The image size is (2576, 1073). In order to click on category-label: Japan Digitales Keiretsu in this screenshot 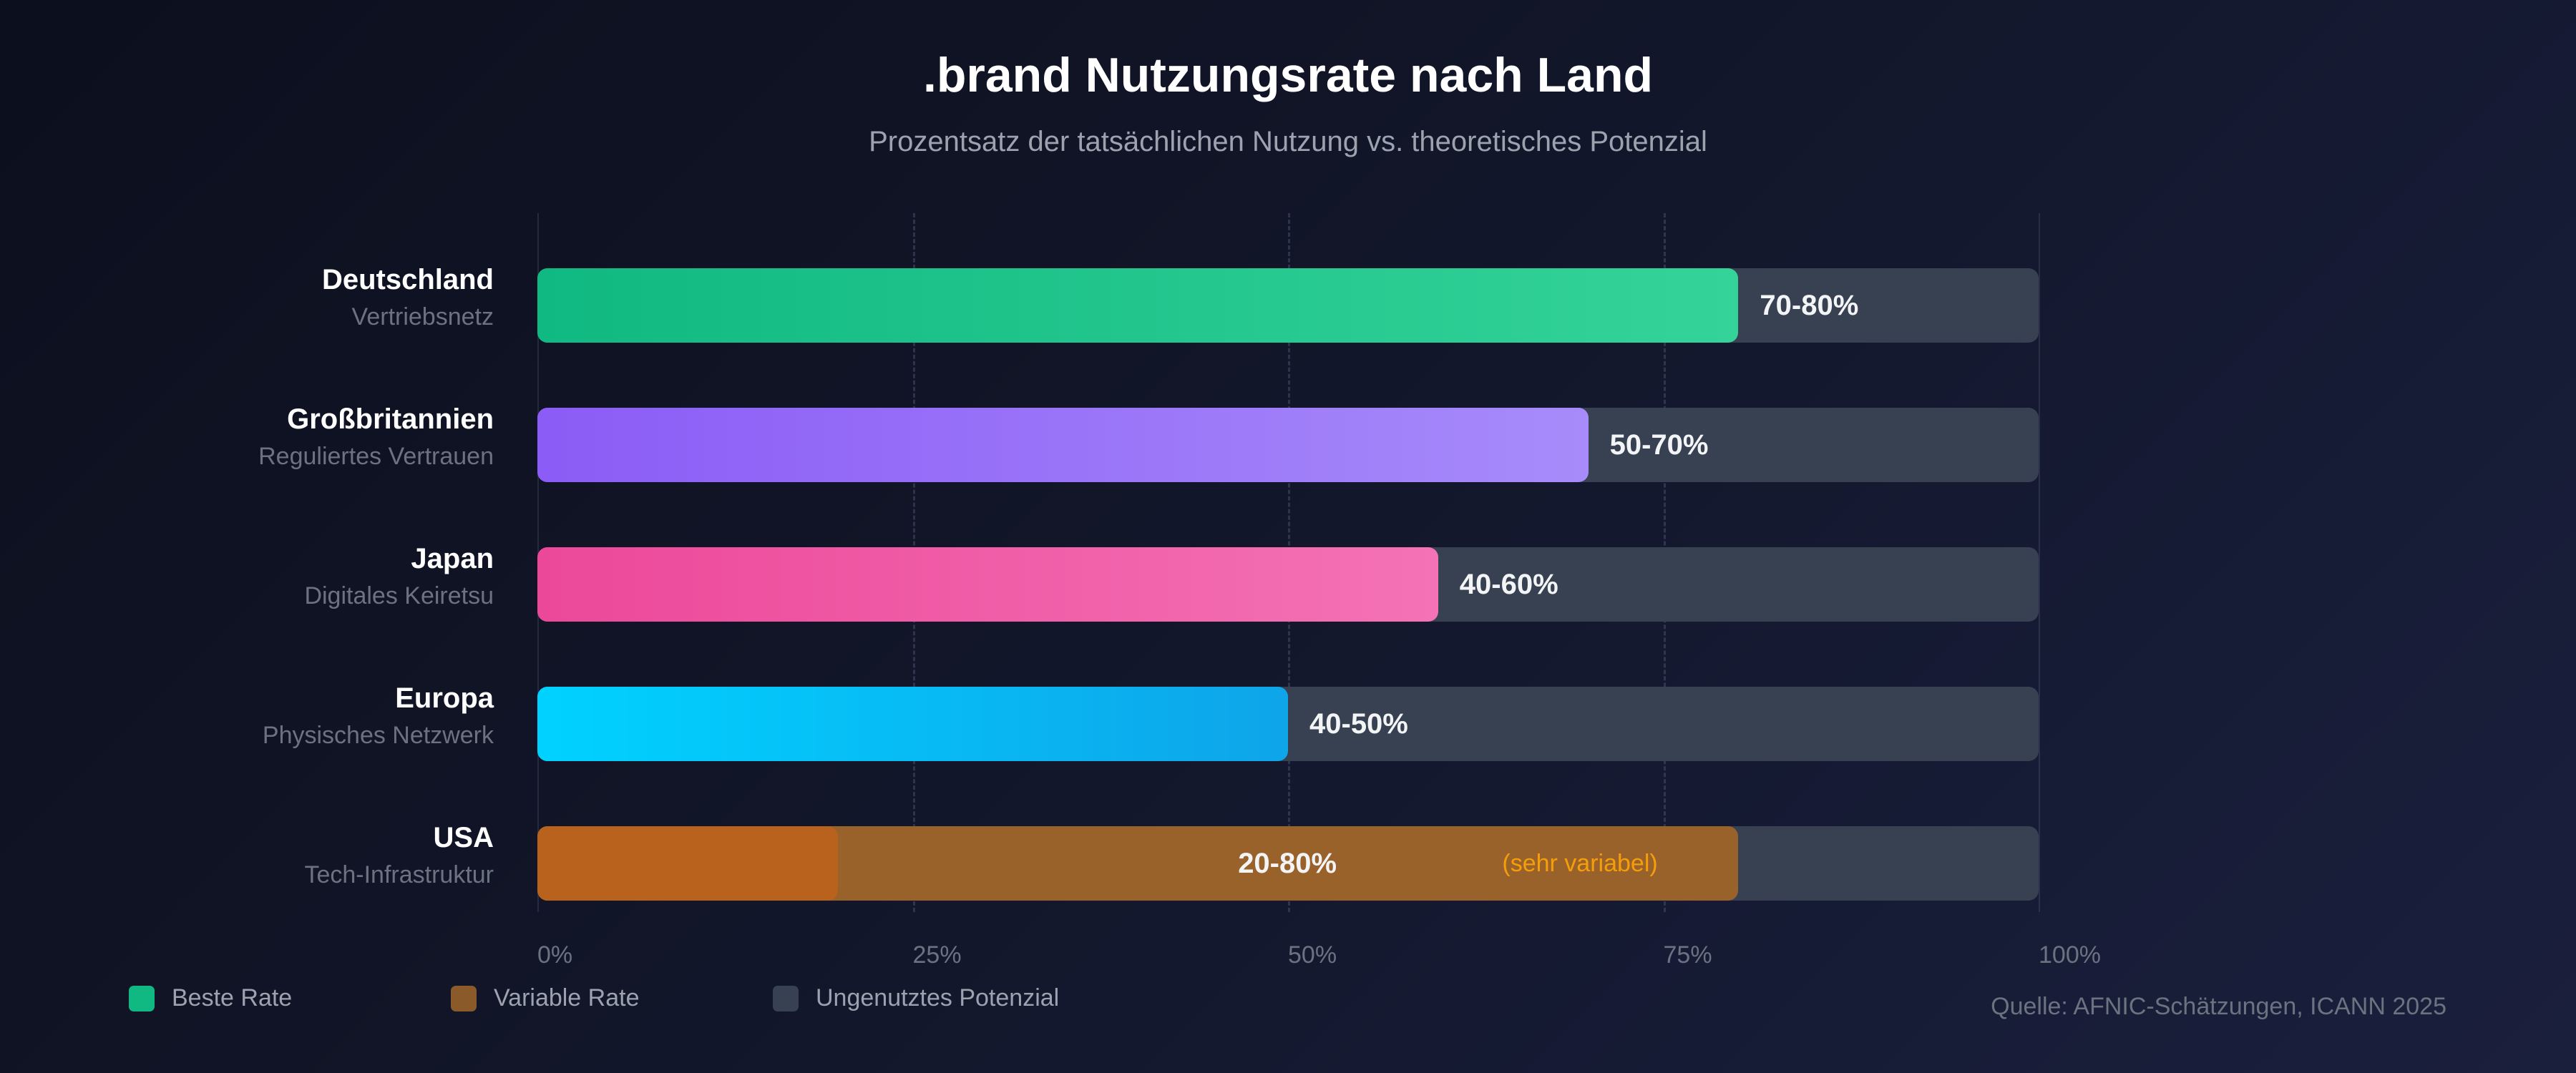, I will do `click(399, 576)`.